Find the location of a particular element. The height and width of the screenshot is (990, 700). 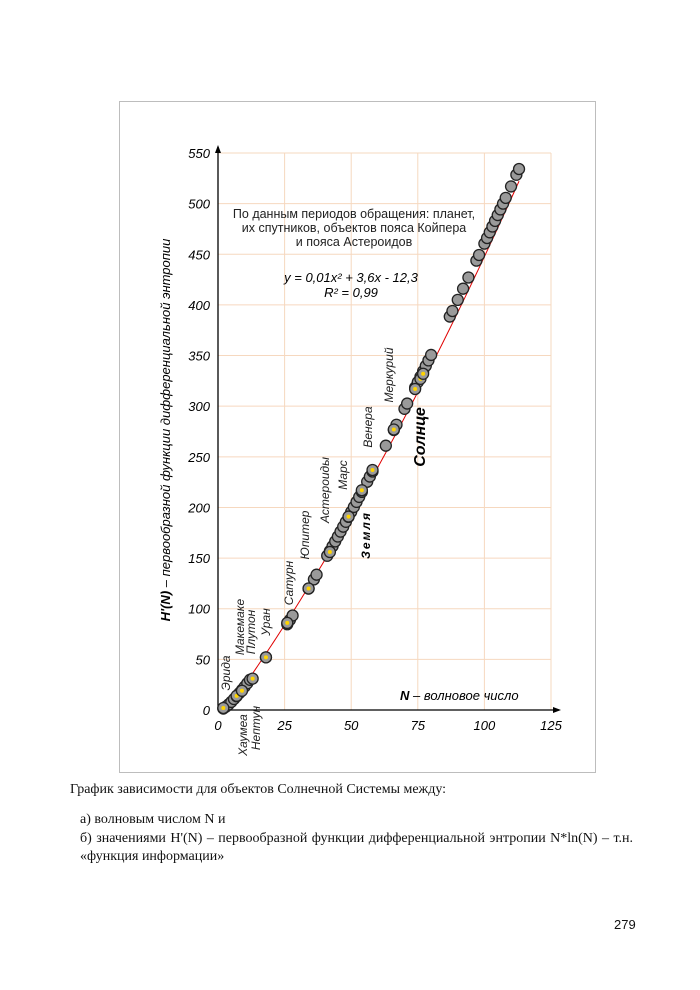

x-tick-label: 50 is located at coordinates (351, 725).